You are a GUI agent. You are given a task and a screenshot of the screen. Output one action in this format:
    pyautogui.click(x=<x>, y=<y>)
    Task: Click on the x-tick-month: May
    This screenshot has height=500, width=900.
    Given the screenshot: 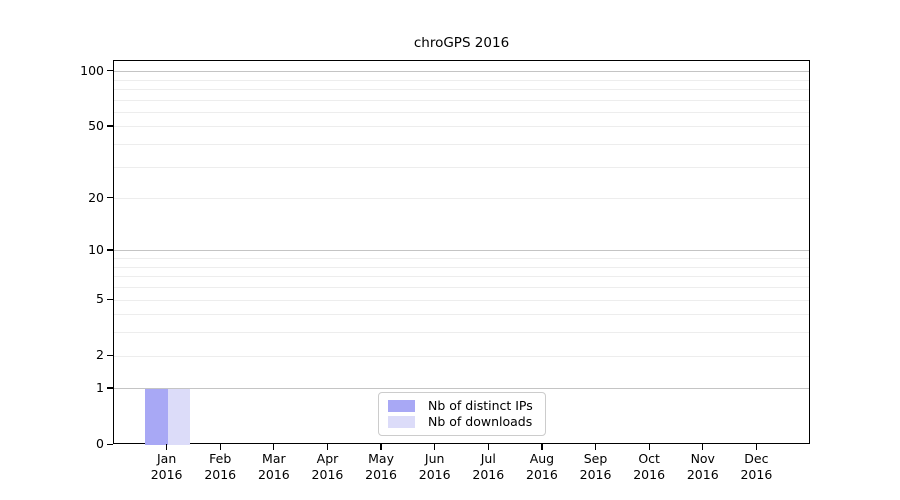 What is the action you would take?
    pyautogui.click(x=381, y=458)
    